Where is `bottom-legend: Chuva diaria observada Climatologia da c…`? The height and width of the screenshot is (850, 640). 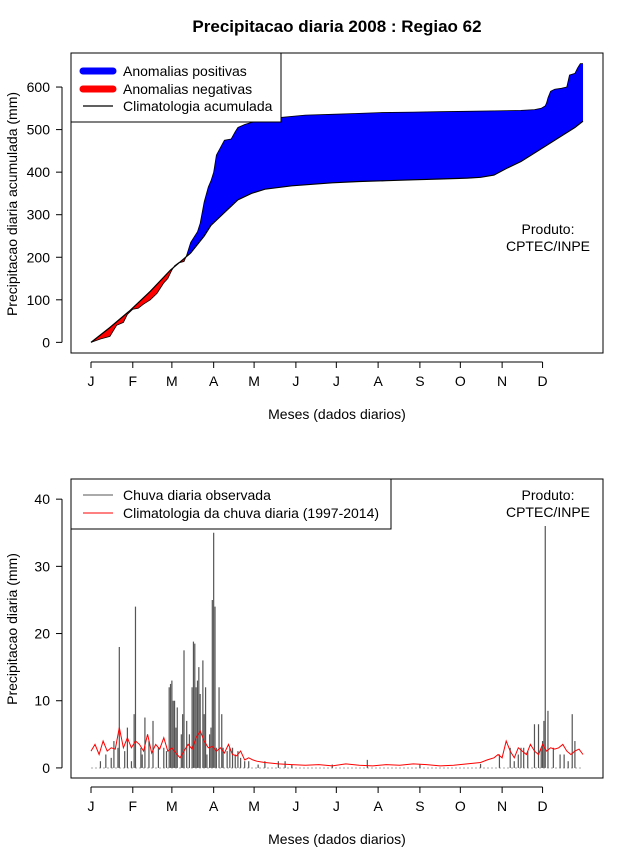
bottom-legend: Chuva diaria observada Climatologia da c… is located at coordinates (231, 504).